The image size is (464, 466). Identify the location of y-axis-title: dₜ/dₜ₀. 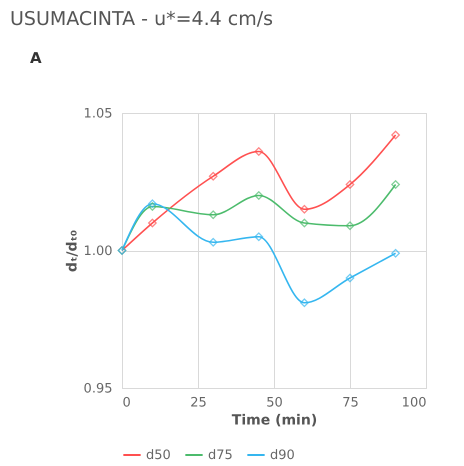
(72, 251).